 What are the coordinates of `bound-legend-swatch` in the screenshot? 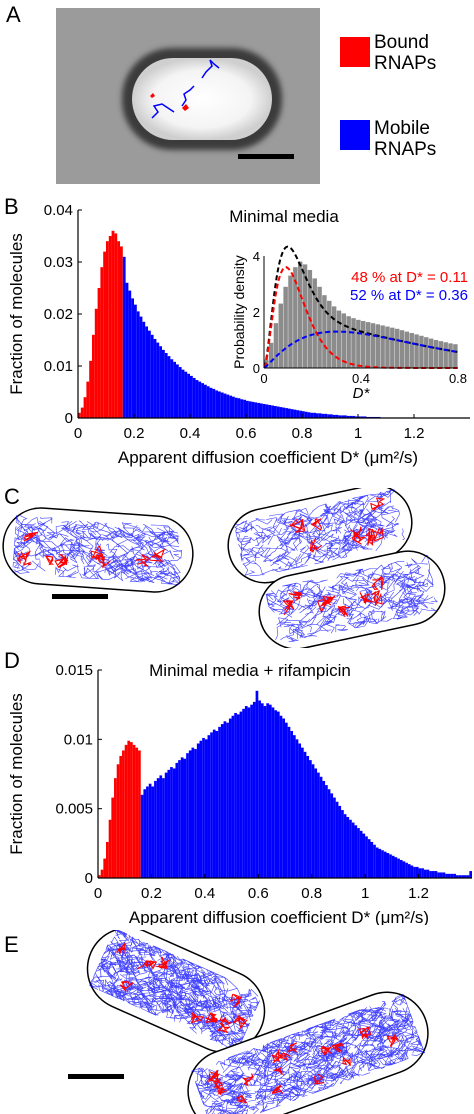 It's located at (355, 52).